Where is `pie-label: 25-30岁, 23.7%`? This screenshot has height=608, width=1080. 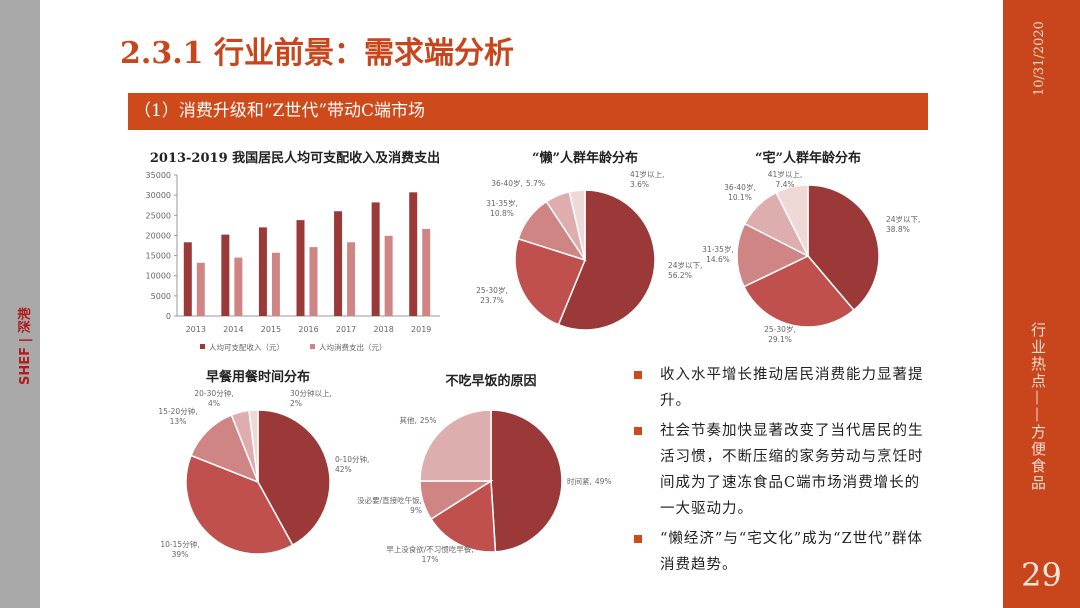
pie-label: 25-30岁, 23.7% is located at coordinates (492, 295).